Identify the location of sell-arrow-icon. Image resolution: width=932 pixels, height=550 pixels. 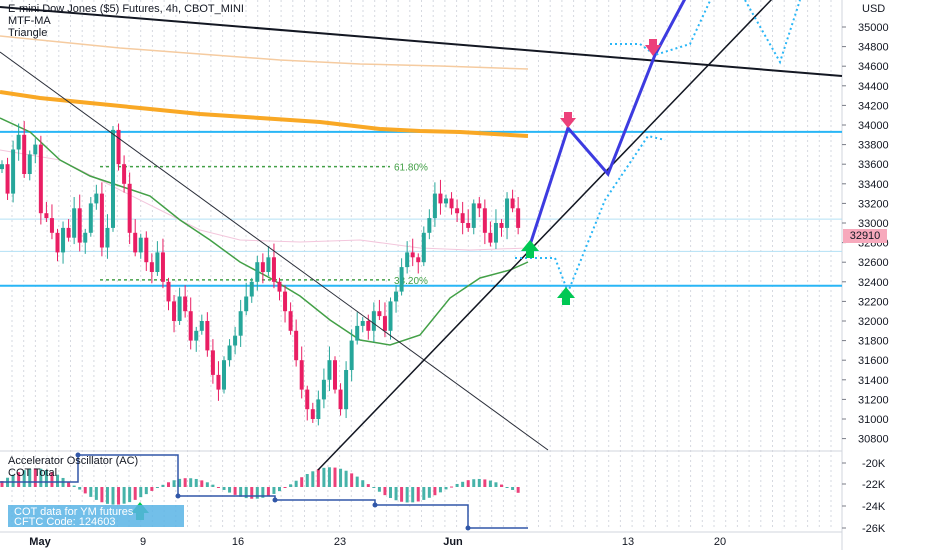
(653, 42).